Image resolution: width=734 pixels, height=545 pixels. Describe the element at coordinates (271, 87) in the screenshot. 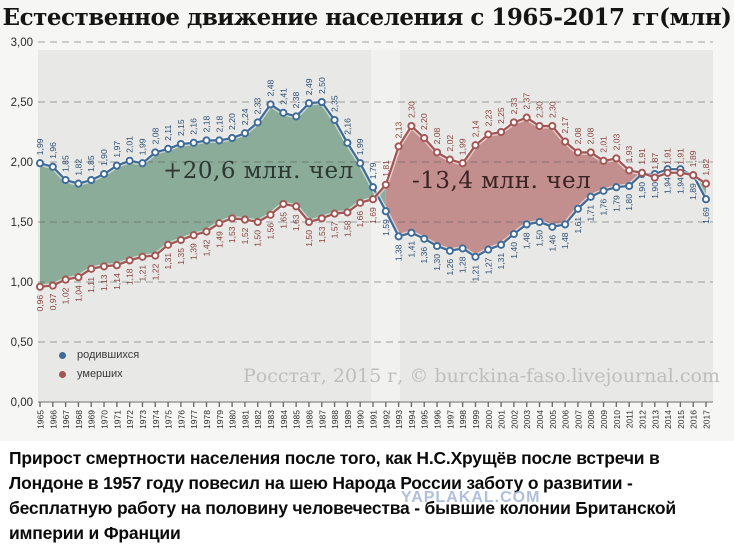

I see `data-label: 2,48` at that location.